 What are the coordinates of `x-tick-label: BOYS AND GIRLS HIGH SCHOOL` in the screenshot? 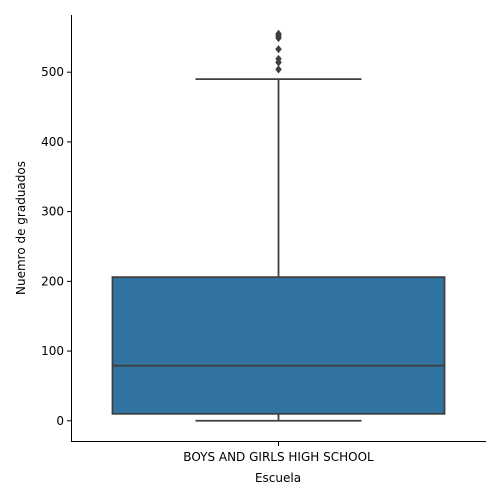 It's located at (278, 457).